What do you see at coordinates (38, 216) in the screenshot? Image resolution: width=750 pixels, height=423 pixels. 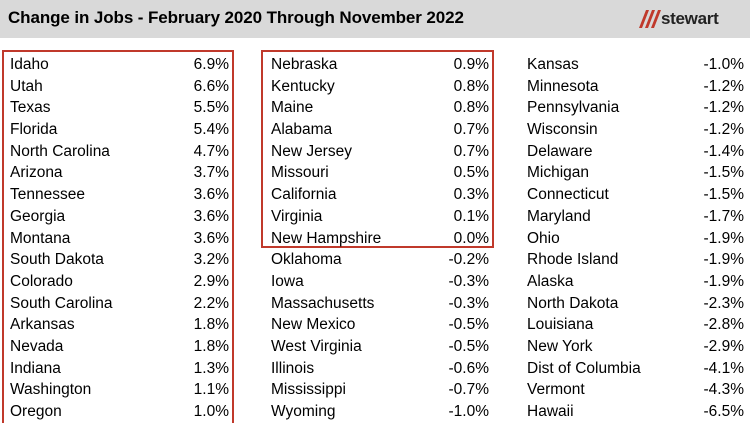 I see `state-name: Georgia` at bounding box center [38, 216].